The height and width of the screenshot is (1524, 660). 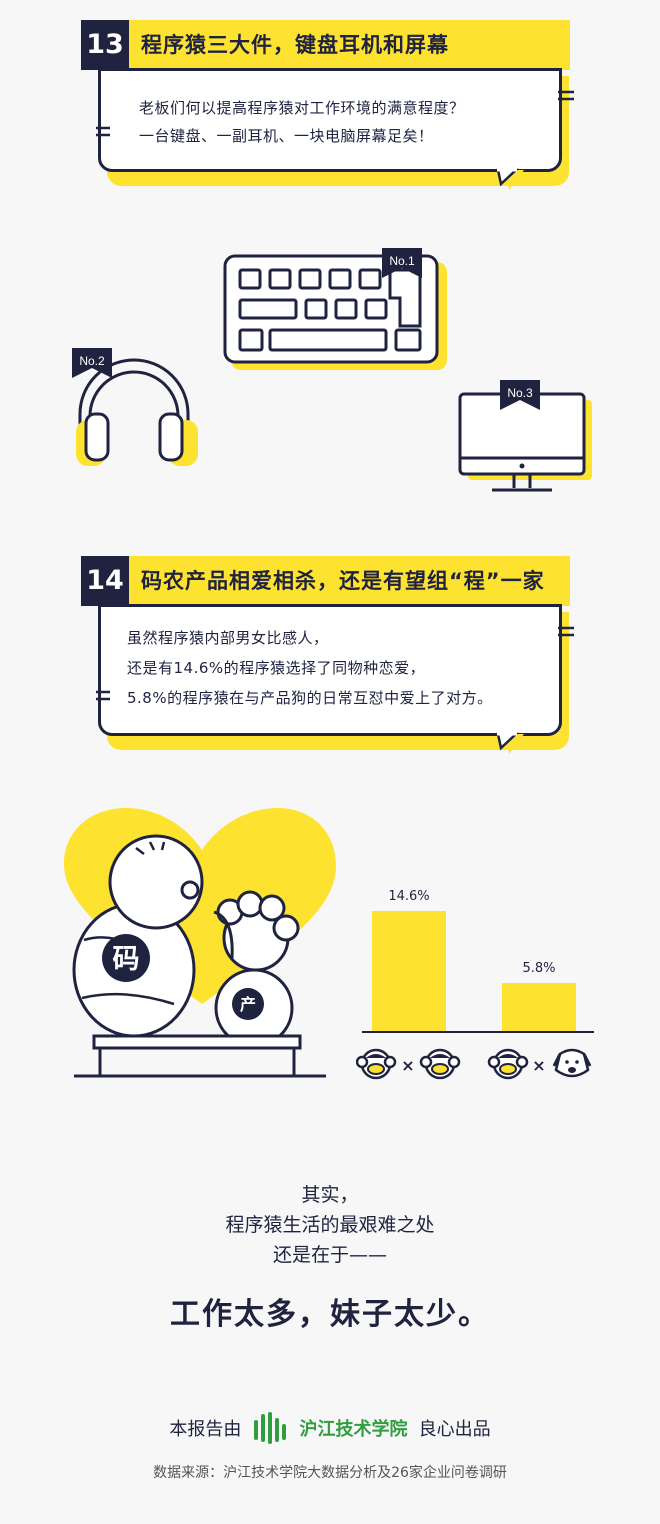 What do you see at coordinates (135, 407) in the screenshot?
I see `headphones-icon: No.2` at bounding box center [135, 407].